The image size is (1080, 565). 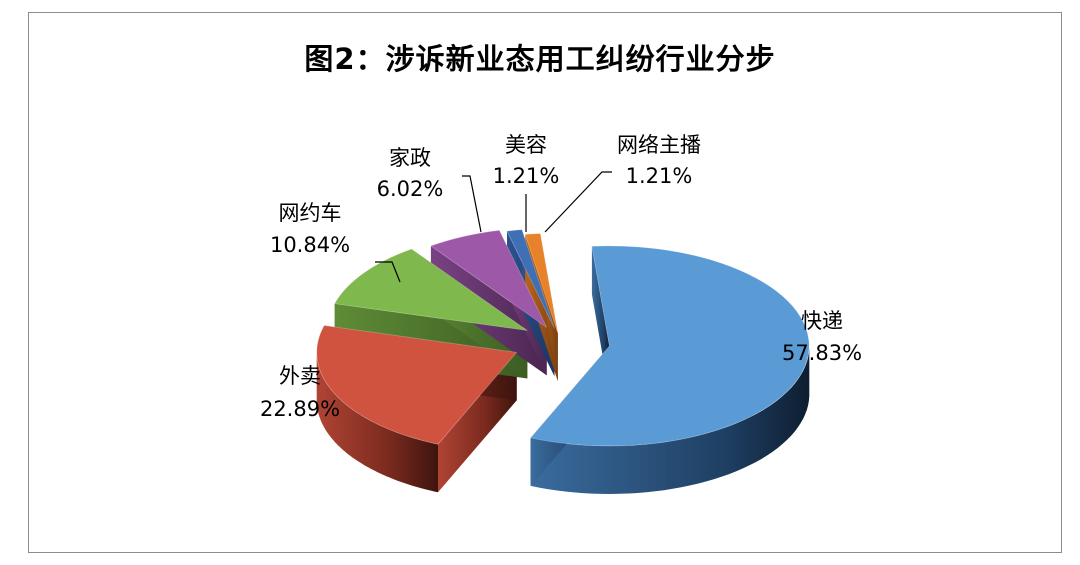 I want to click on pie-label-3: 家政, so click(x=410, y=158).